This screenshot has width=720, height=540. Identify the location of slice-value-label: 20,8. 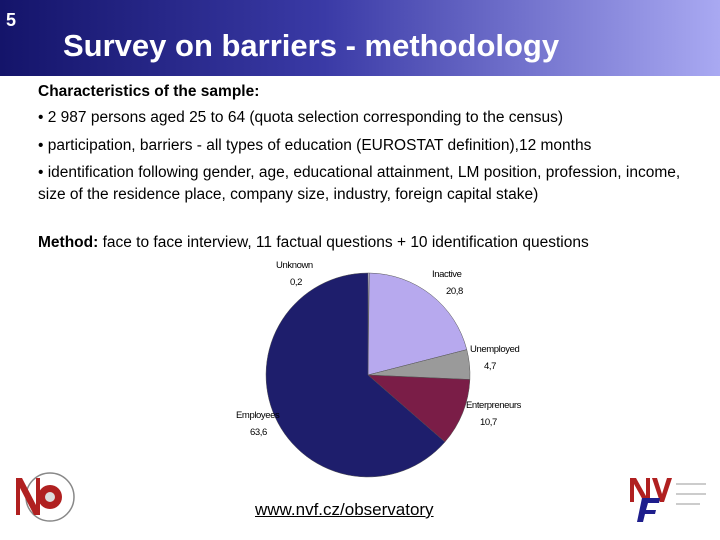
(454, 291).